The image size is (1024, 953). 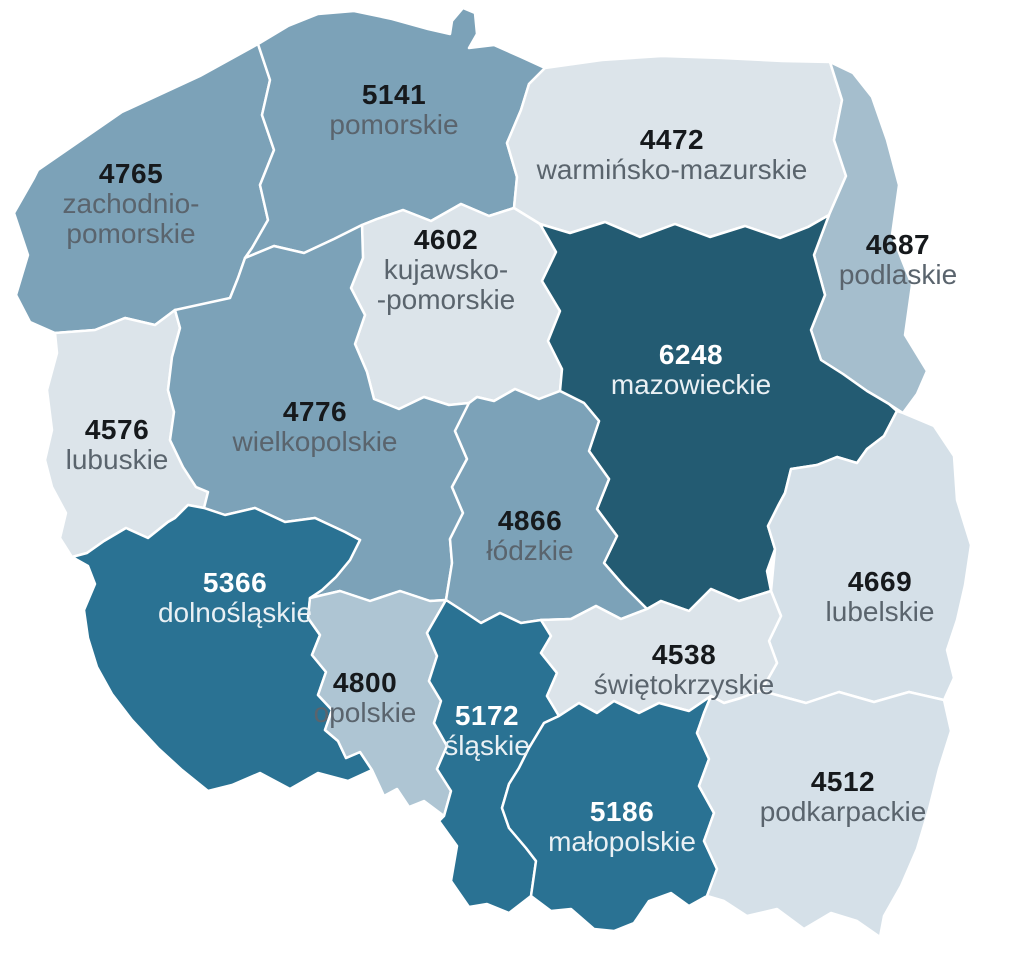 I want to click on region-warminsko-mazurskie, so click(x=676, y=147).